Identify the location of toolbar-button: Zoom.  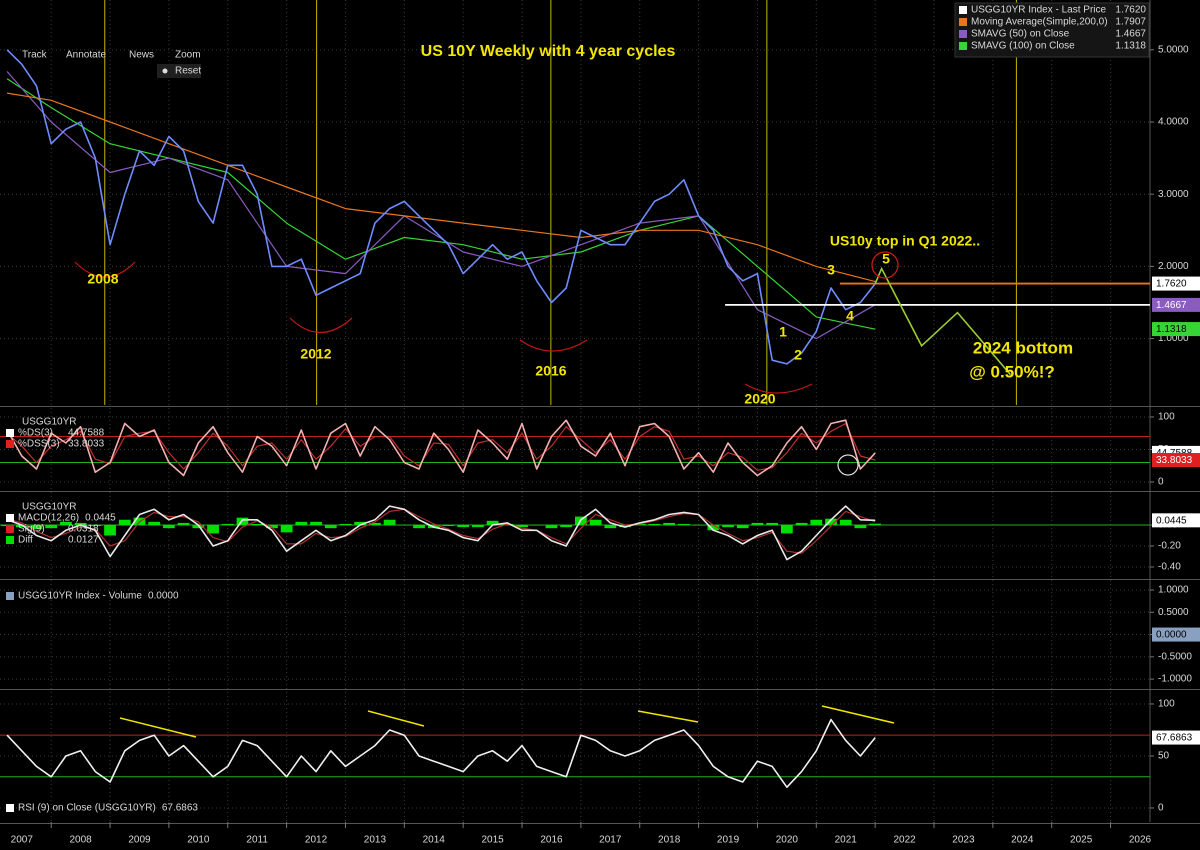
(188, 55).